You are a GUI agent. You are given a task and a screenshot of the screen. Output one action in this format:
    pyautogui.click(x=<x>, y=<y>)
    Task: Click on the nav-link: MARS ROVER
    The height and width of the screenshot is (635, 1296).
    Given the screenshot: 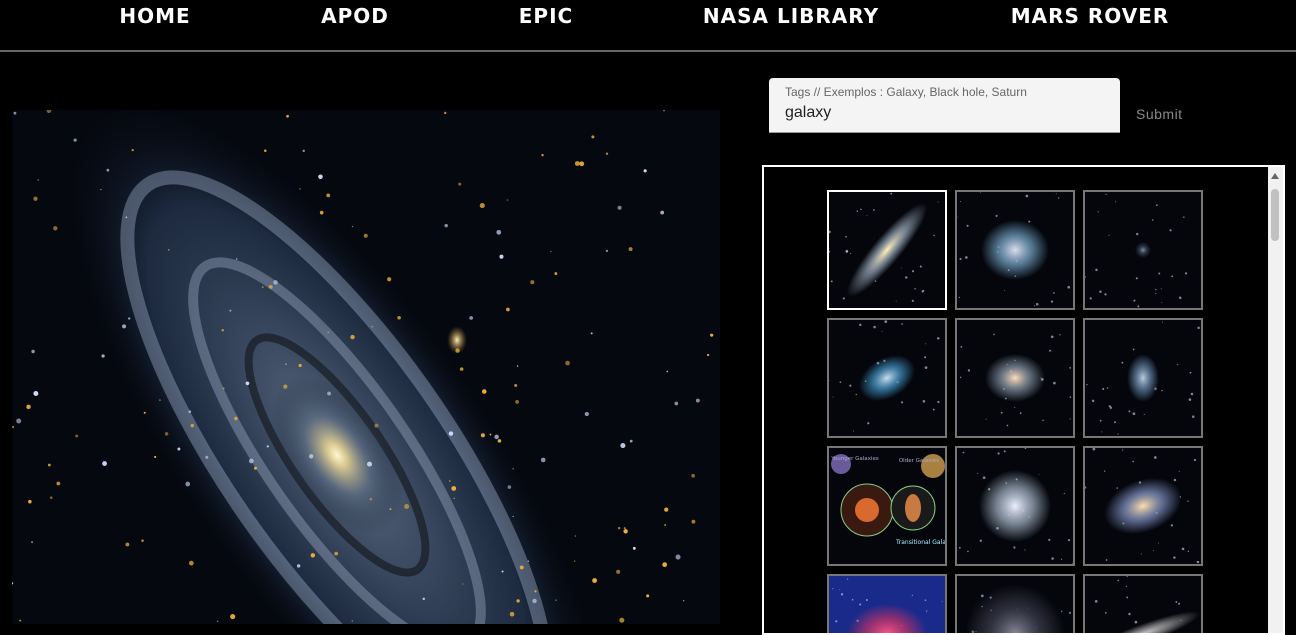 What is the action you would take?
    pyautogui.click(x=1090, y=16)
    